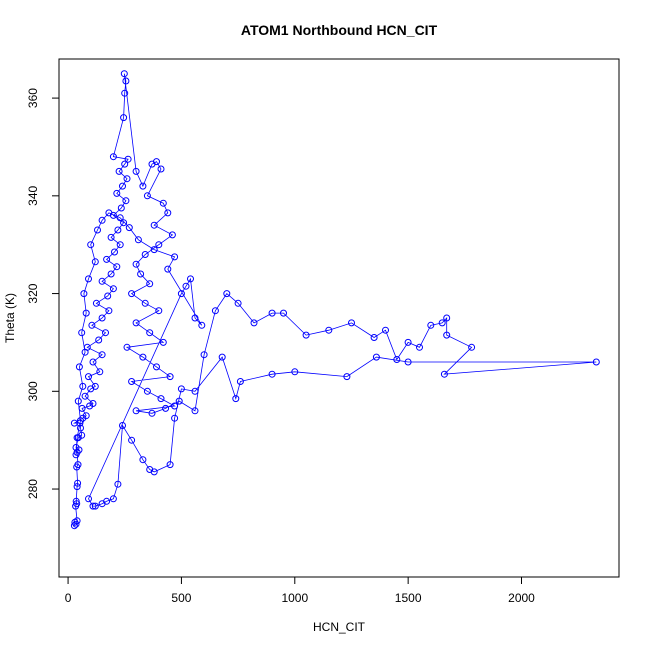 The height and width of the screenshot is (650, 650). What do you see at coordinates (33, 195) in the screenshot?
I see `y-tick-label: 340` at bounding box center [33, 195].